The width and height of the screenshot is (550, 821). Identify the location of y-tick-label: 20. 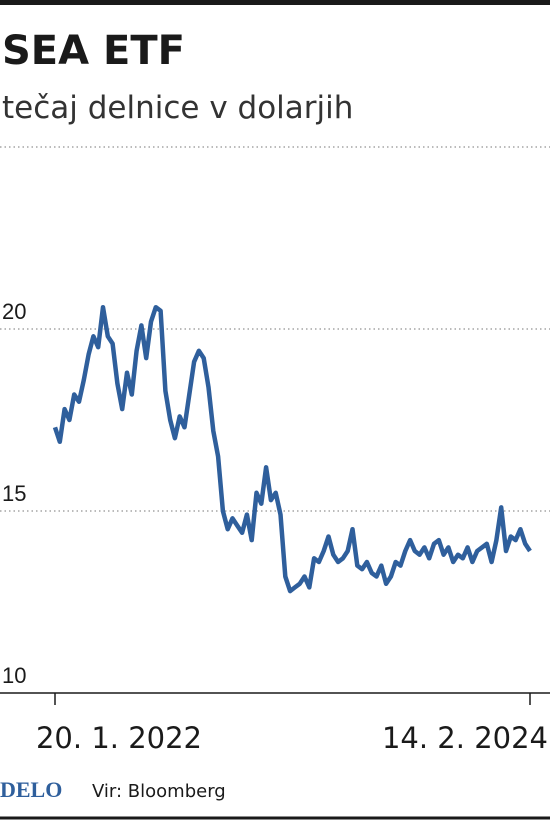
(14, 311).